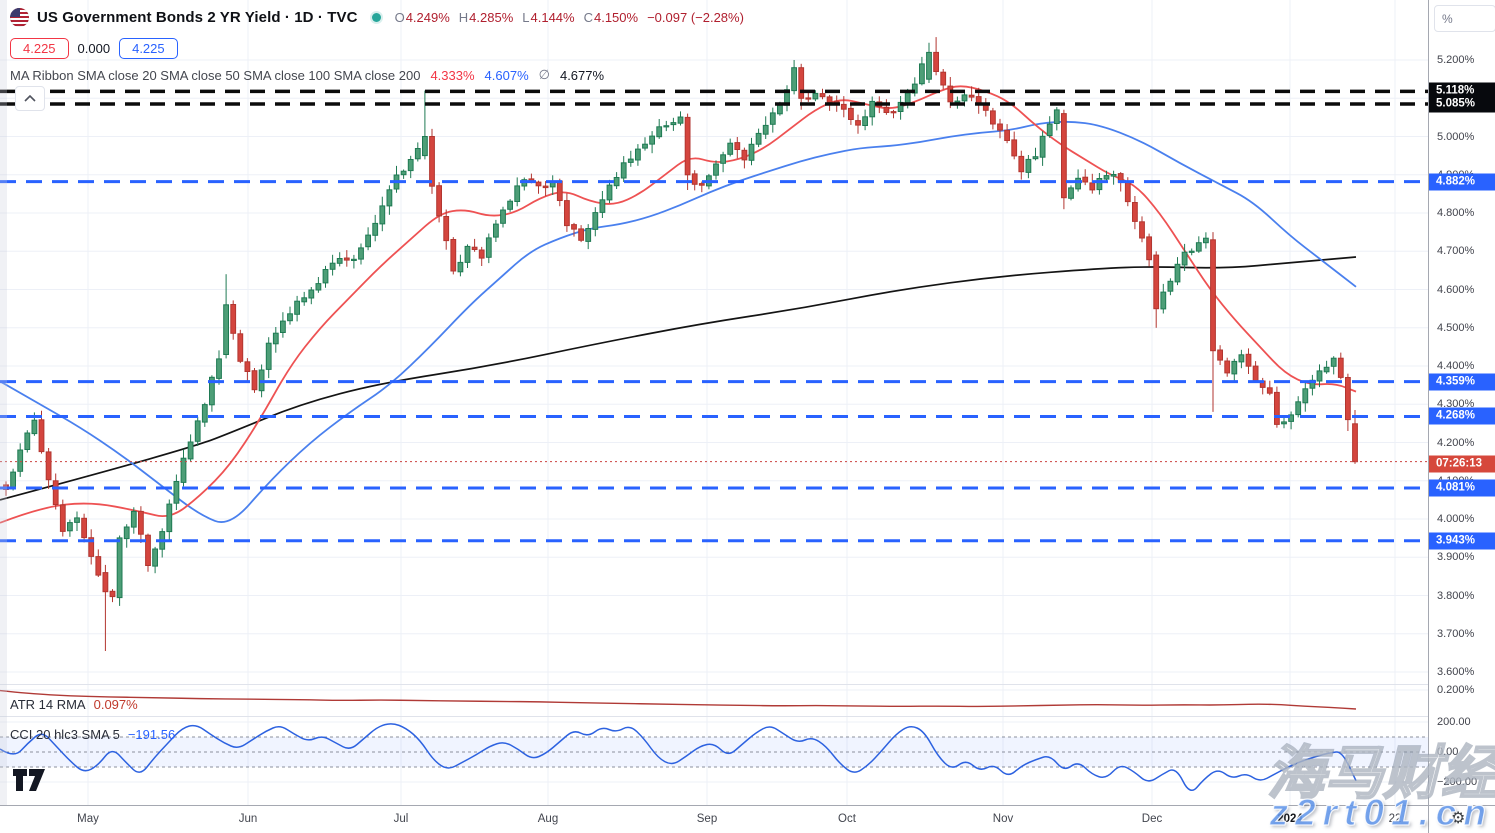  What do you see at coordinates (1456, 633) in the screenshot?
I see `price-axis-tick: 3.700%` at bounding box center [1456, 633].